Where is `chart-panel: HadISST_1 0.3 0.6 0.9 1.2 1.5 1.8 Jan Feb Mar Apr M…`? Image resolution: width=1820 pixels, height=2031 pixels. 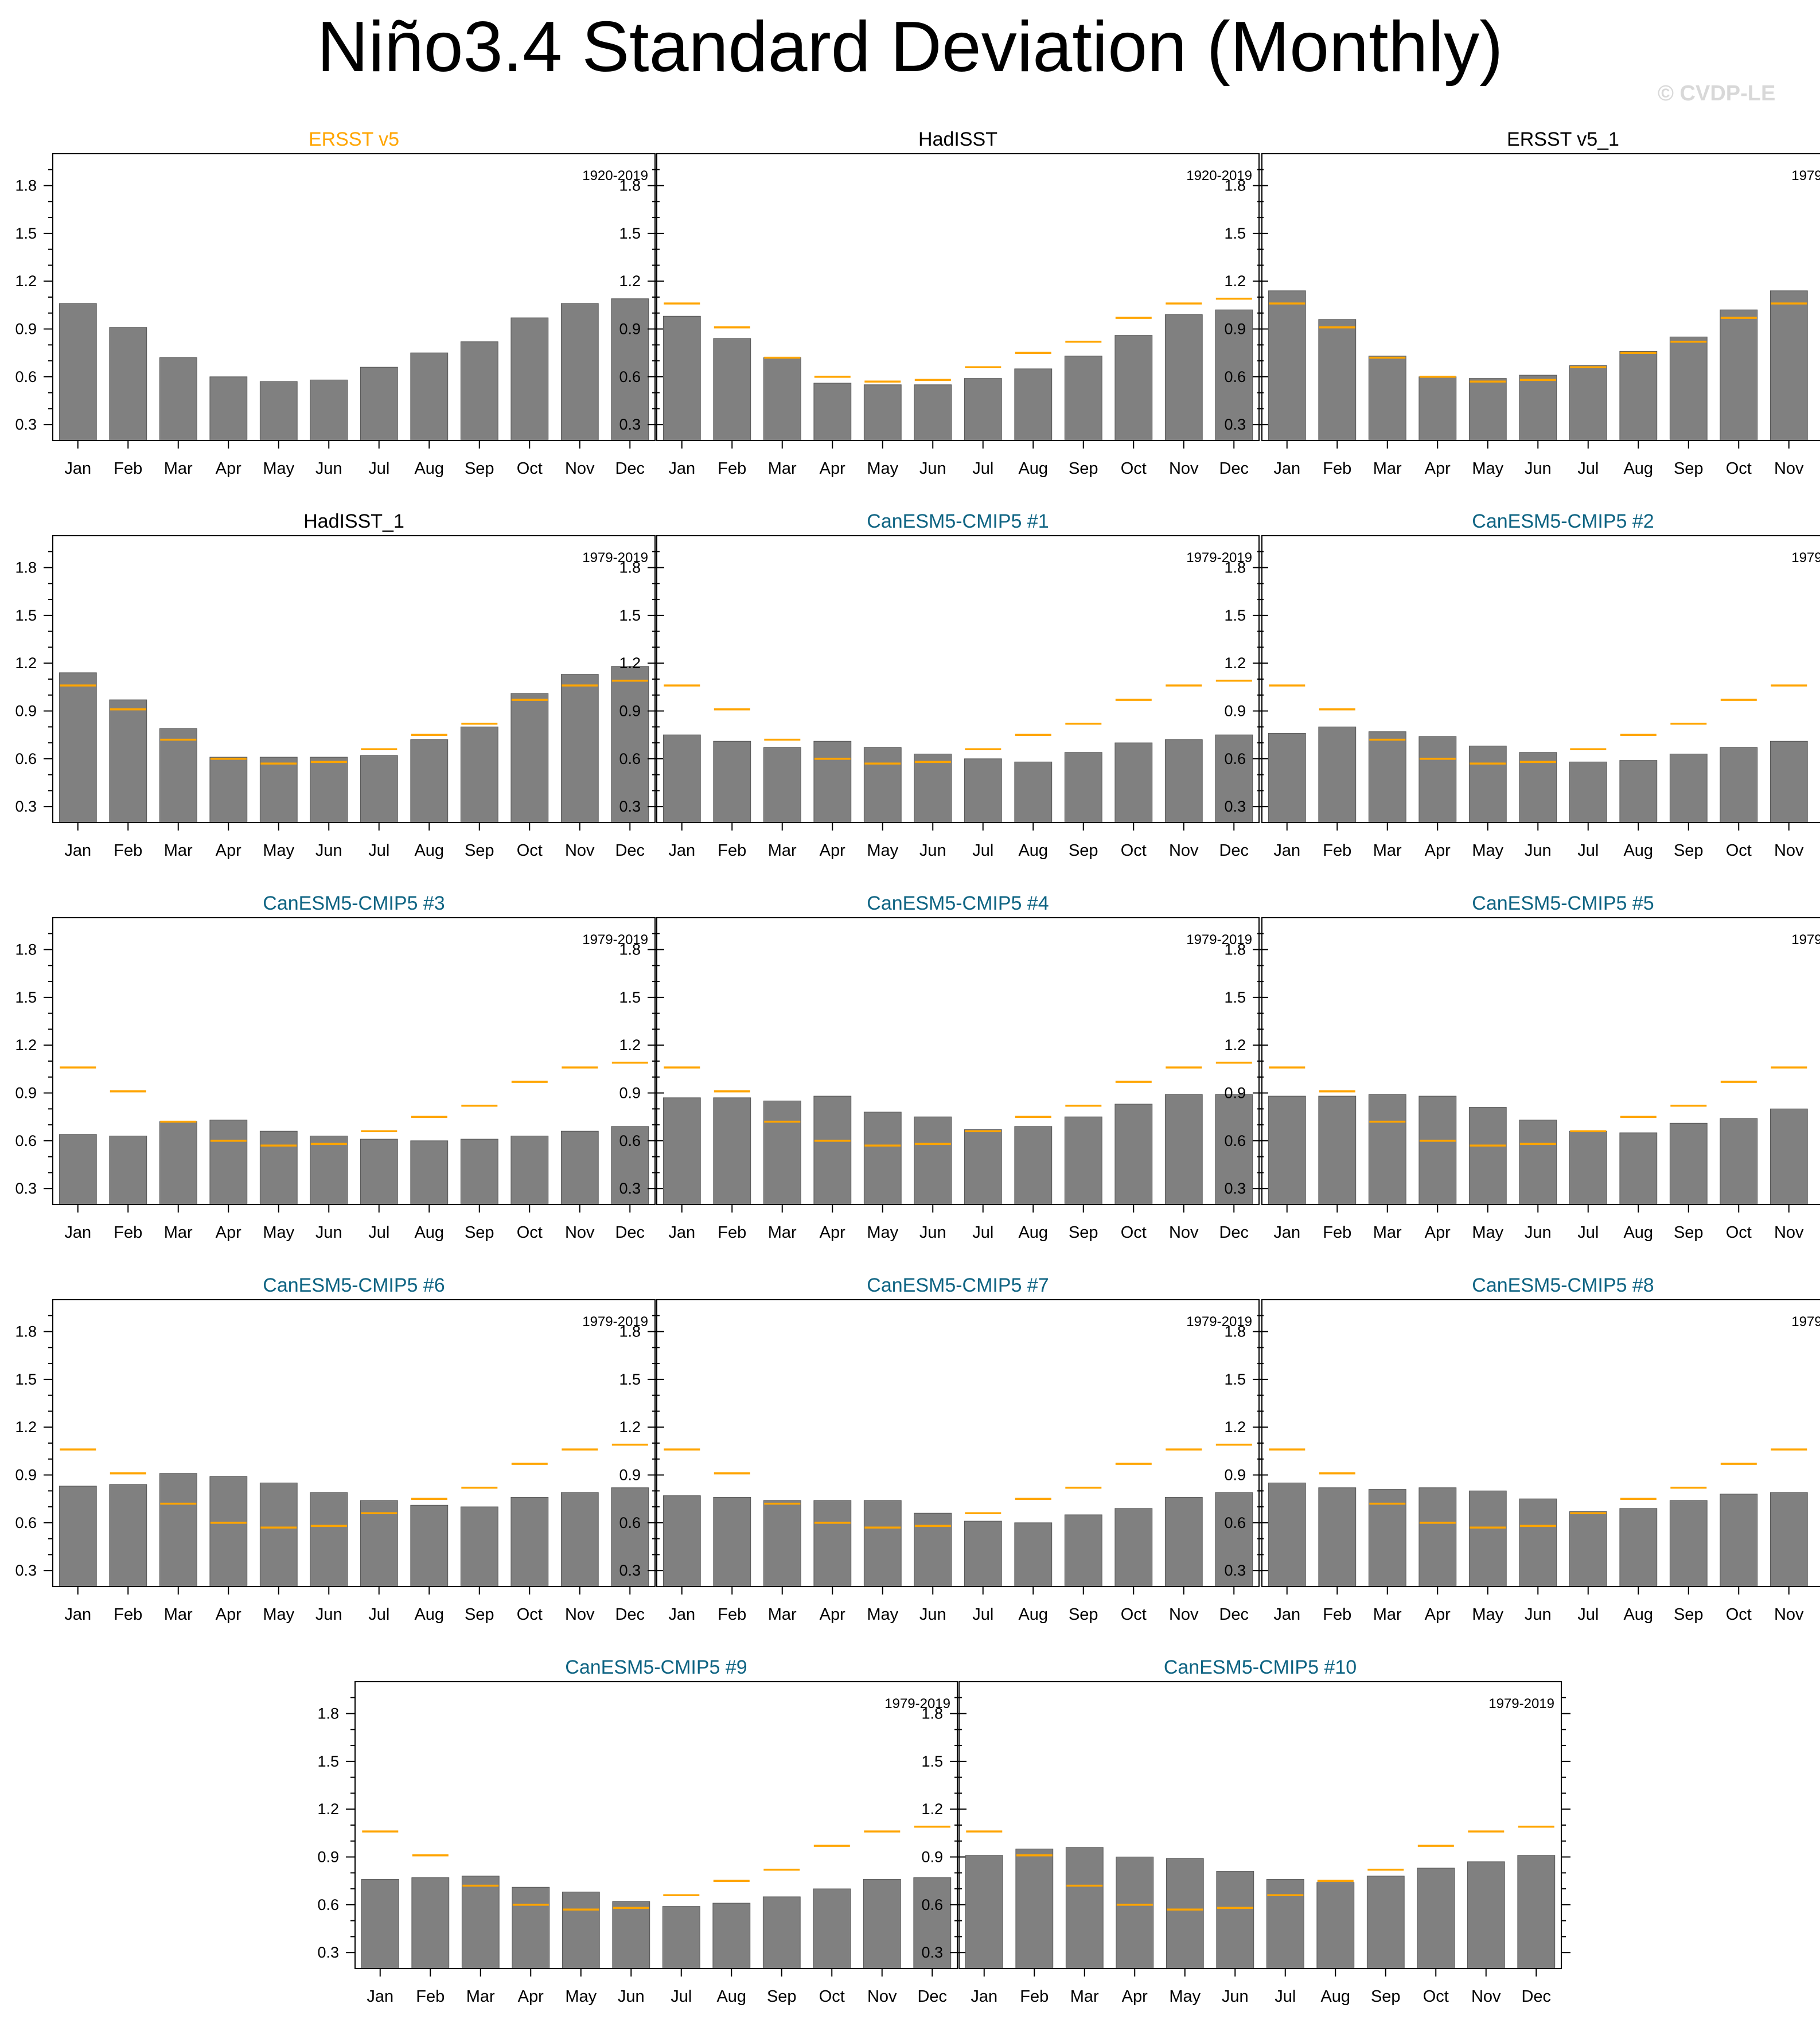
chart-panel: HadISST_1 0.3 0.6 0.9 1.2 1.5 1.8 Jan Feb Mar Apr M… is located at coordinates (340, 685).